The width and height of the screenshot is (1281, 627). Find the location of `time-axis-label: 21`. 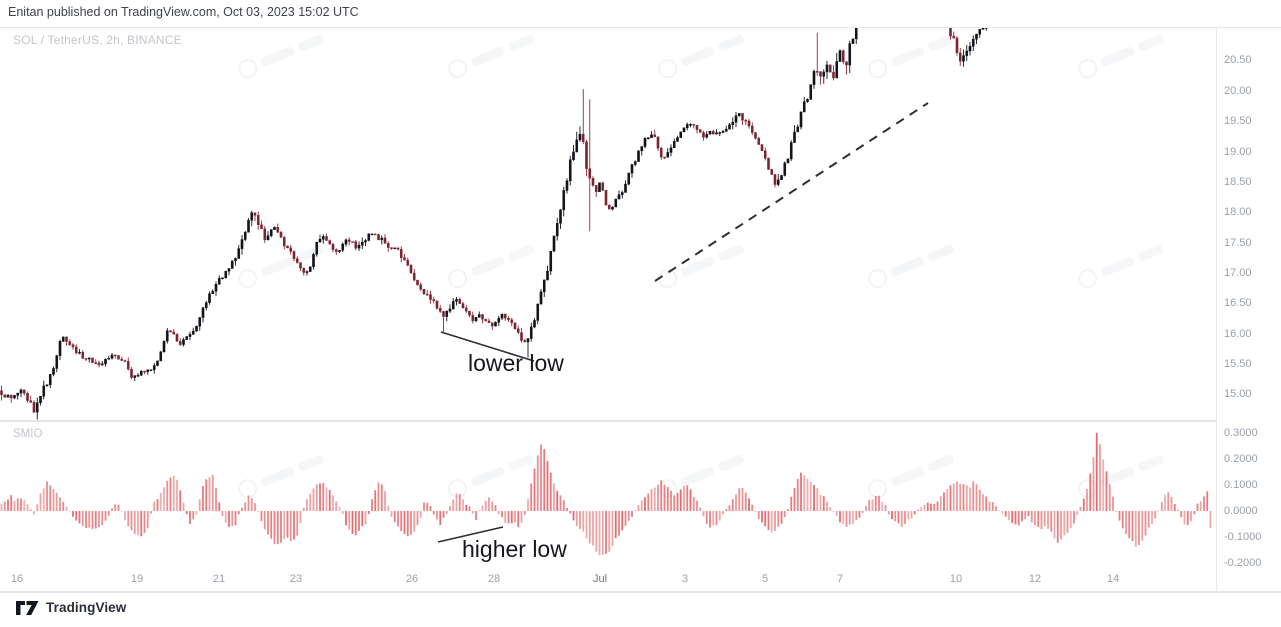

time-axis-label: 21 is located at coordinates (219, 579).